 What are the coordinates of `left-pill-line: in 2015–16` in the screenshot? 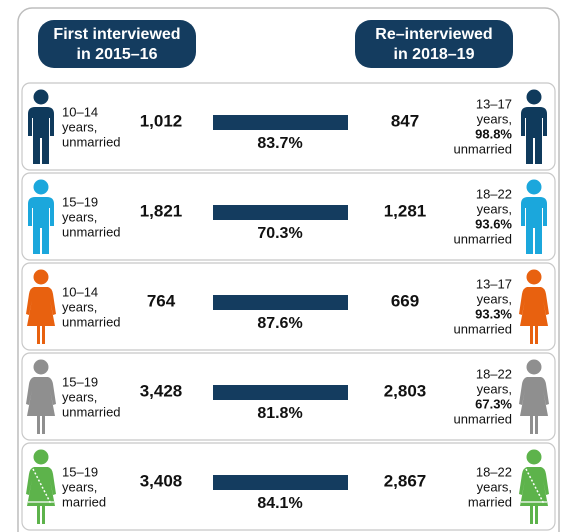 It's located at (117, 54).